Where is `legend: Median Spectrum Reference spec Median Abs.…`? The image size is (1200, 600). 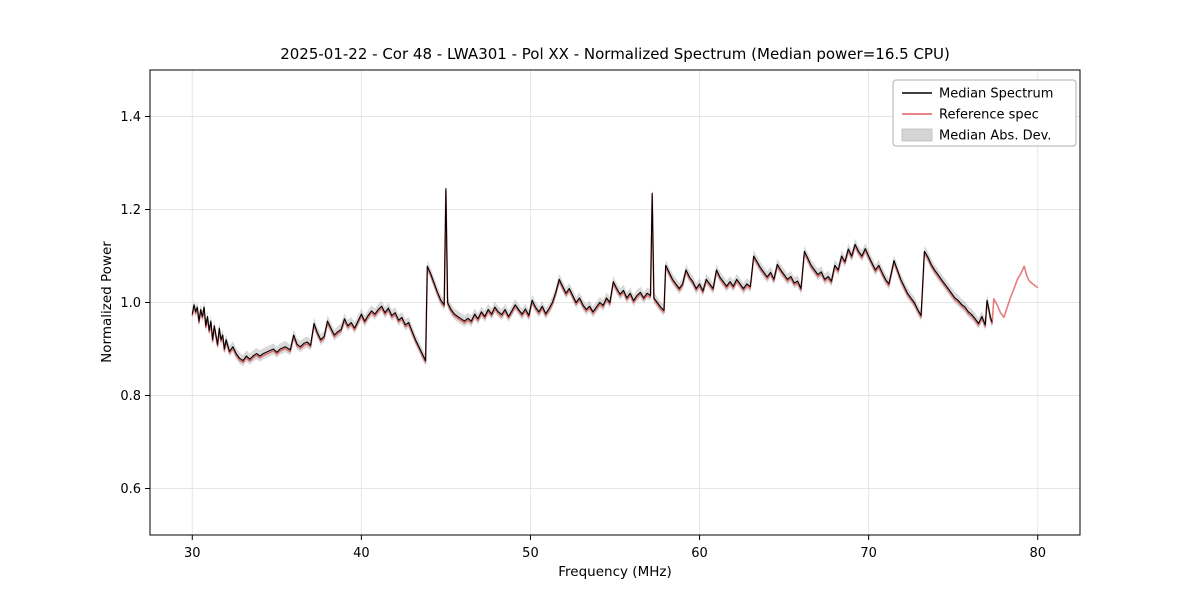
legend: Median Spectrum Reference spec Median Abs.… is located at coordinates (984, 113).